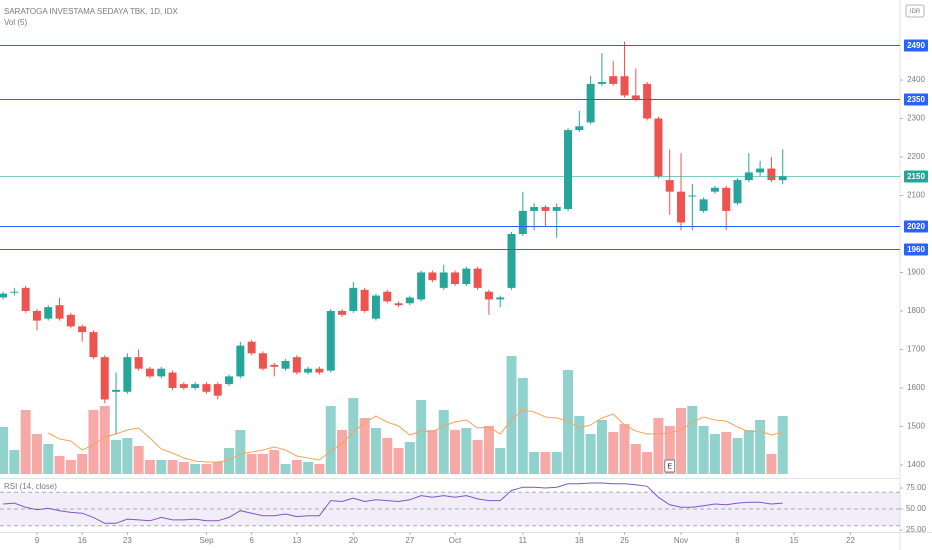 Image resolution: width=932 pixels, height=550 pixels. What do you see at coordinates (455, 540) in the screenshot?
I see `x-tick-label: Oct` at bounding box center [455, 540].